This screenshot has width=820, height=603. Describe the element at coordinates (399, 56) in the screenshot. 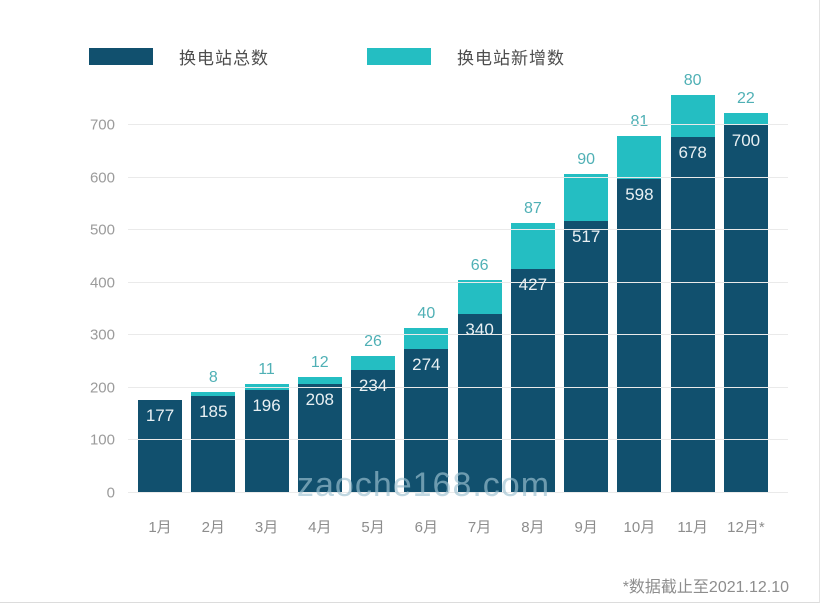

I see `legend-swatch-new-stations` at that location.